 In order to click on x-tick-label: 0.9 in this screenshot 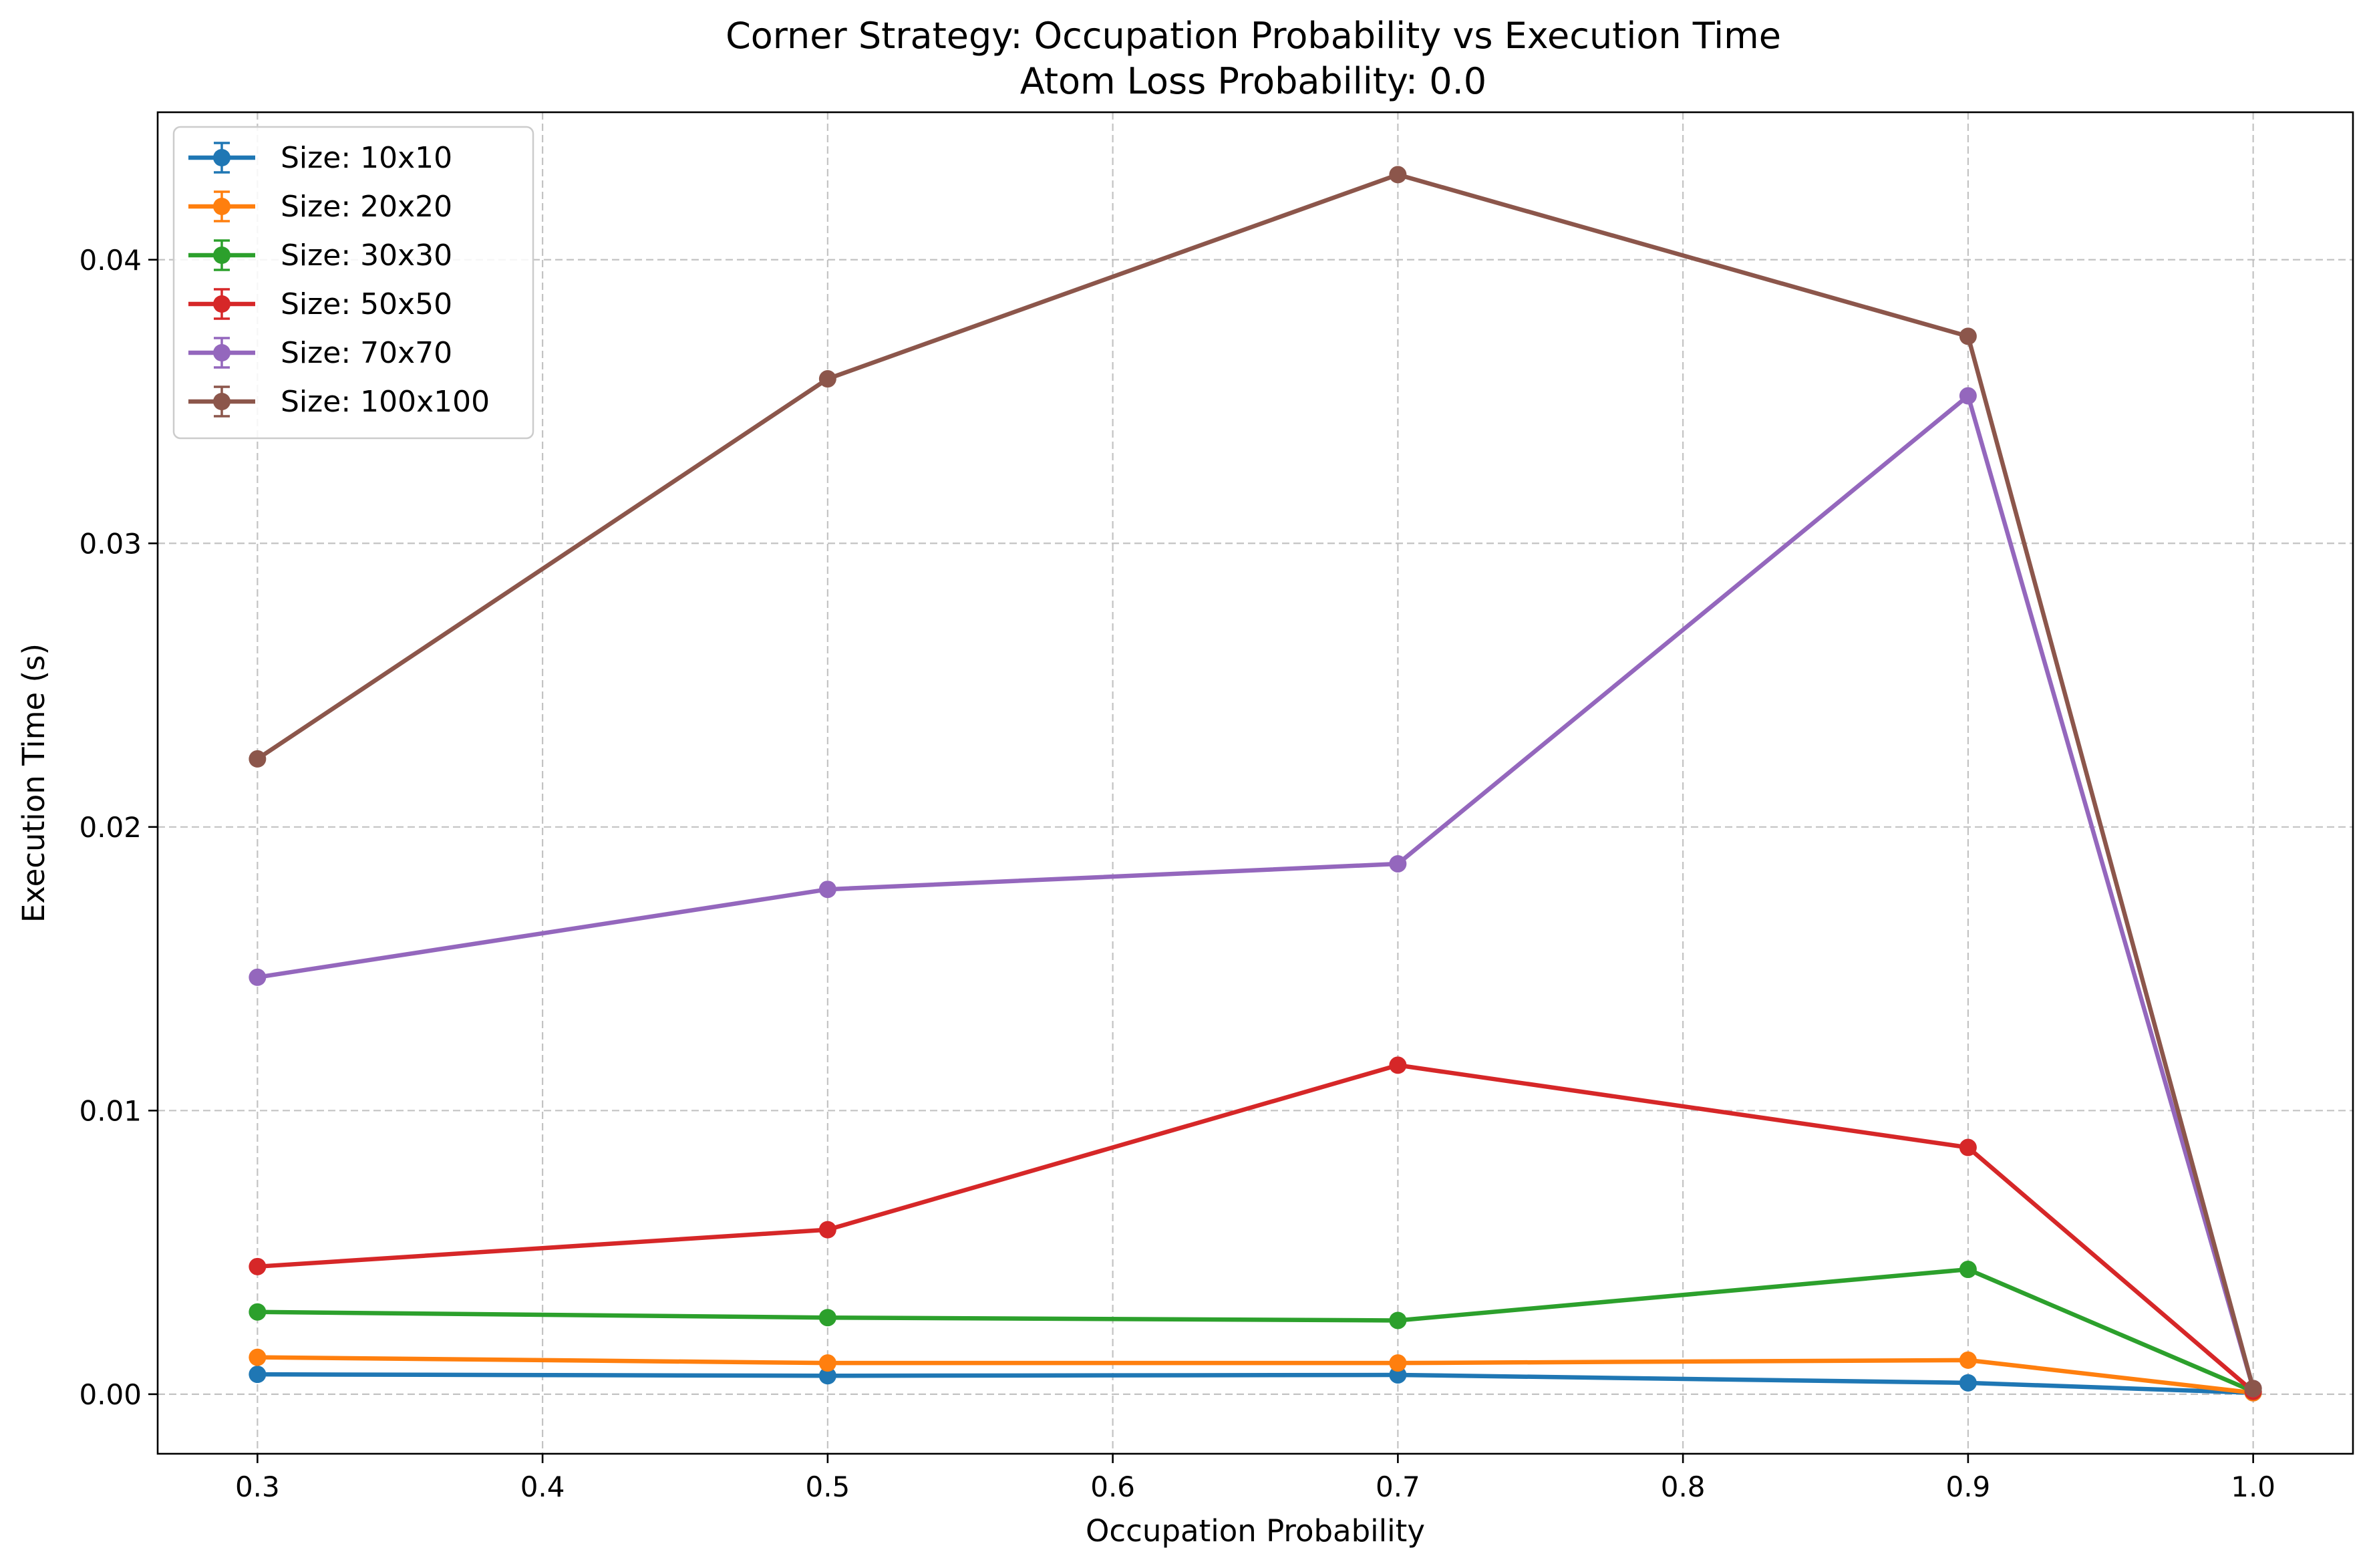, I will do `click(1968, 1487)`.